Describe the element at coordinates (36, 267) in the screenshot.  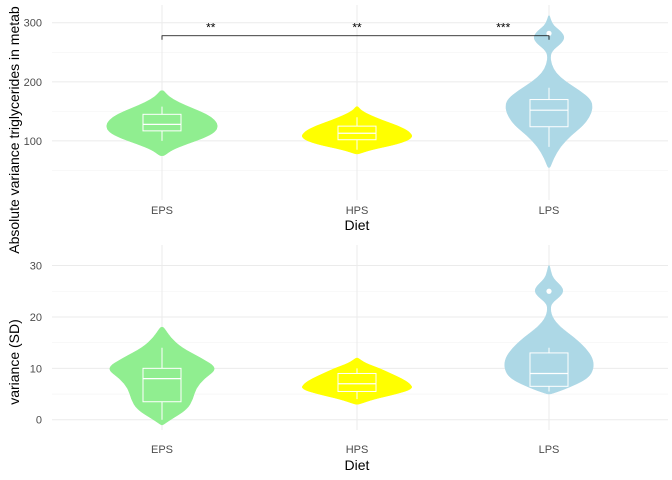
I see `y-tick-label: 30` at that location.